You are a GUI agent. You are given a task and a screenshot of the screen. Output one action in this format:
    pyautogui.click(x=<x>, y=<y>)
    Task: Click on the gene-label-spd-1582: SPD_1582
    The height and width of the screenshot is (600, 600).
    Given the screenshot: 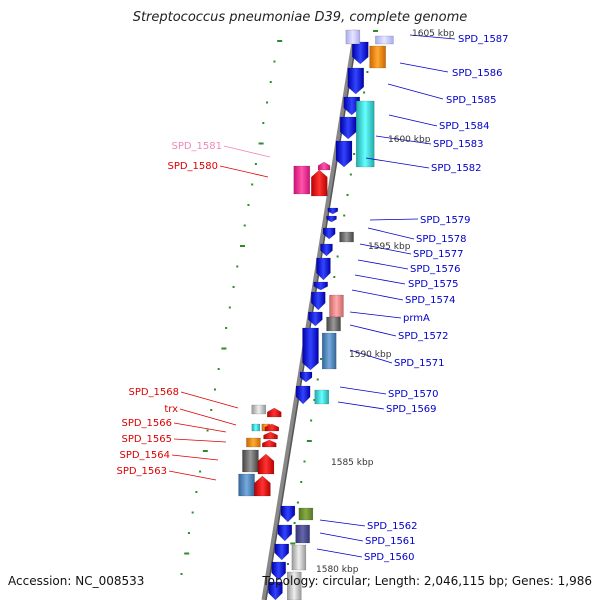 What is the action you would take?
    pyautogui.click(x=456, y=168)
    